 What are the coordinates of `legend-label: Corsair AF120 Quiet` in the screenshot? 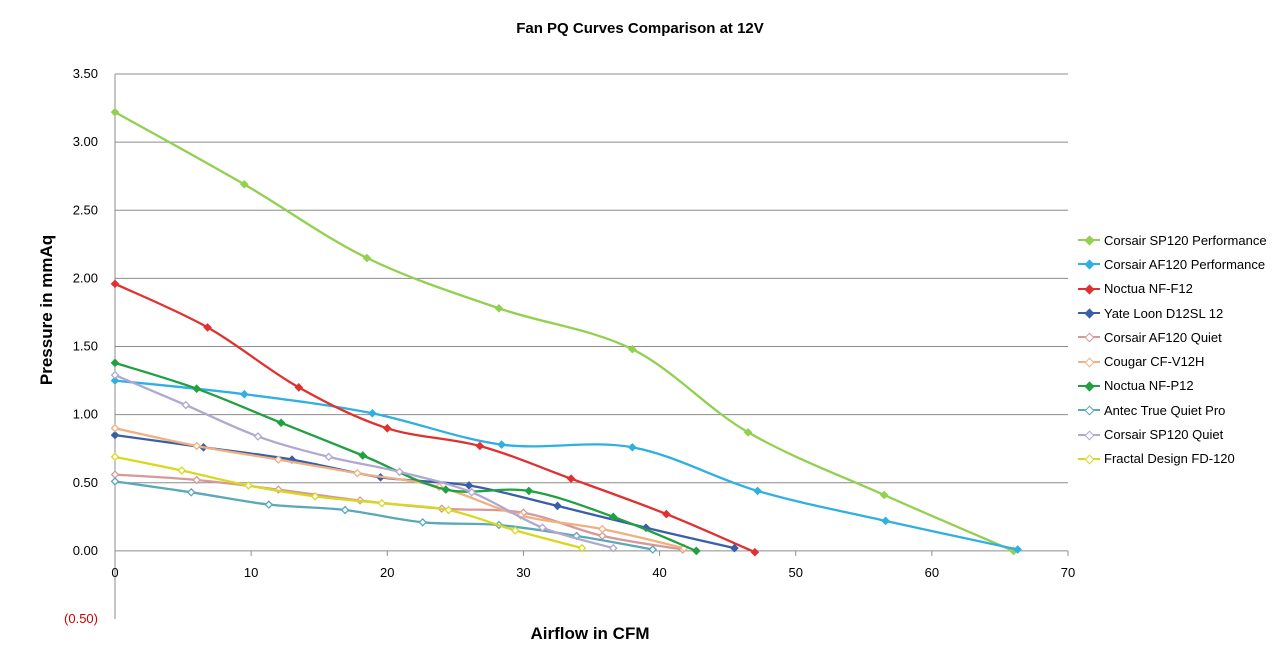 It's located at (1163, 337).